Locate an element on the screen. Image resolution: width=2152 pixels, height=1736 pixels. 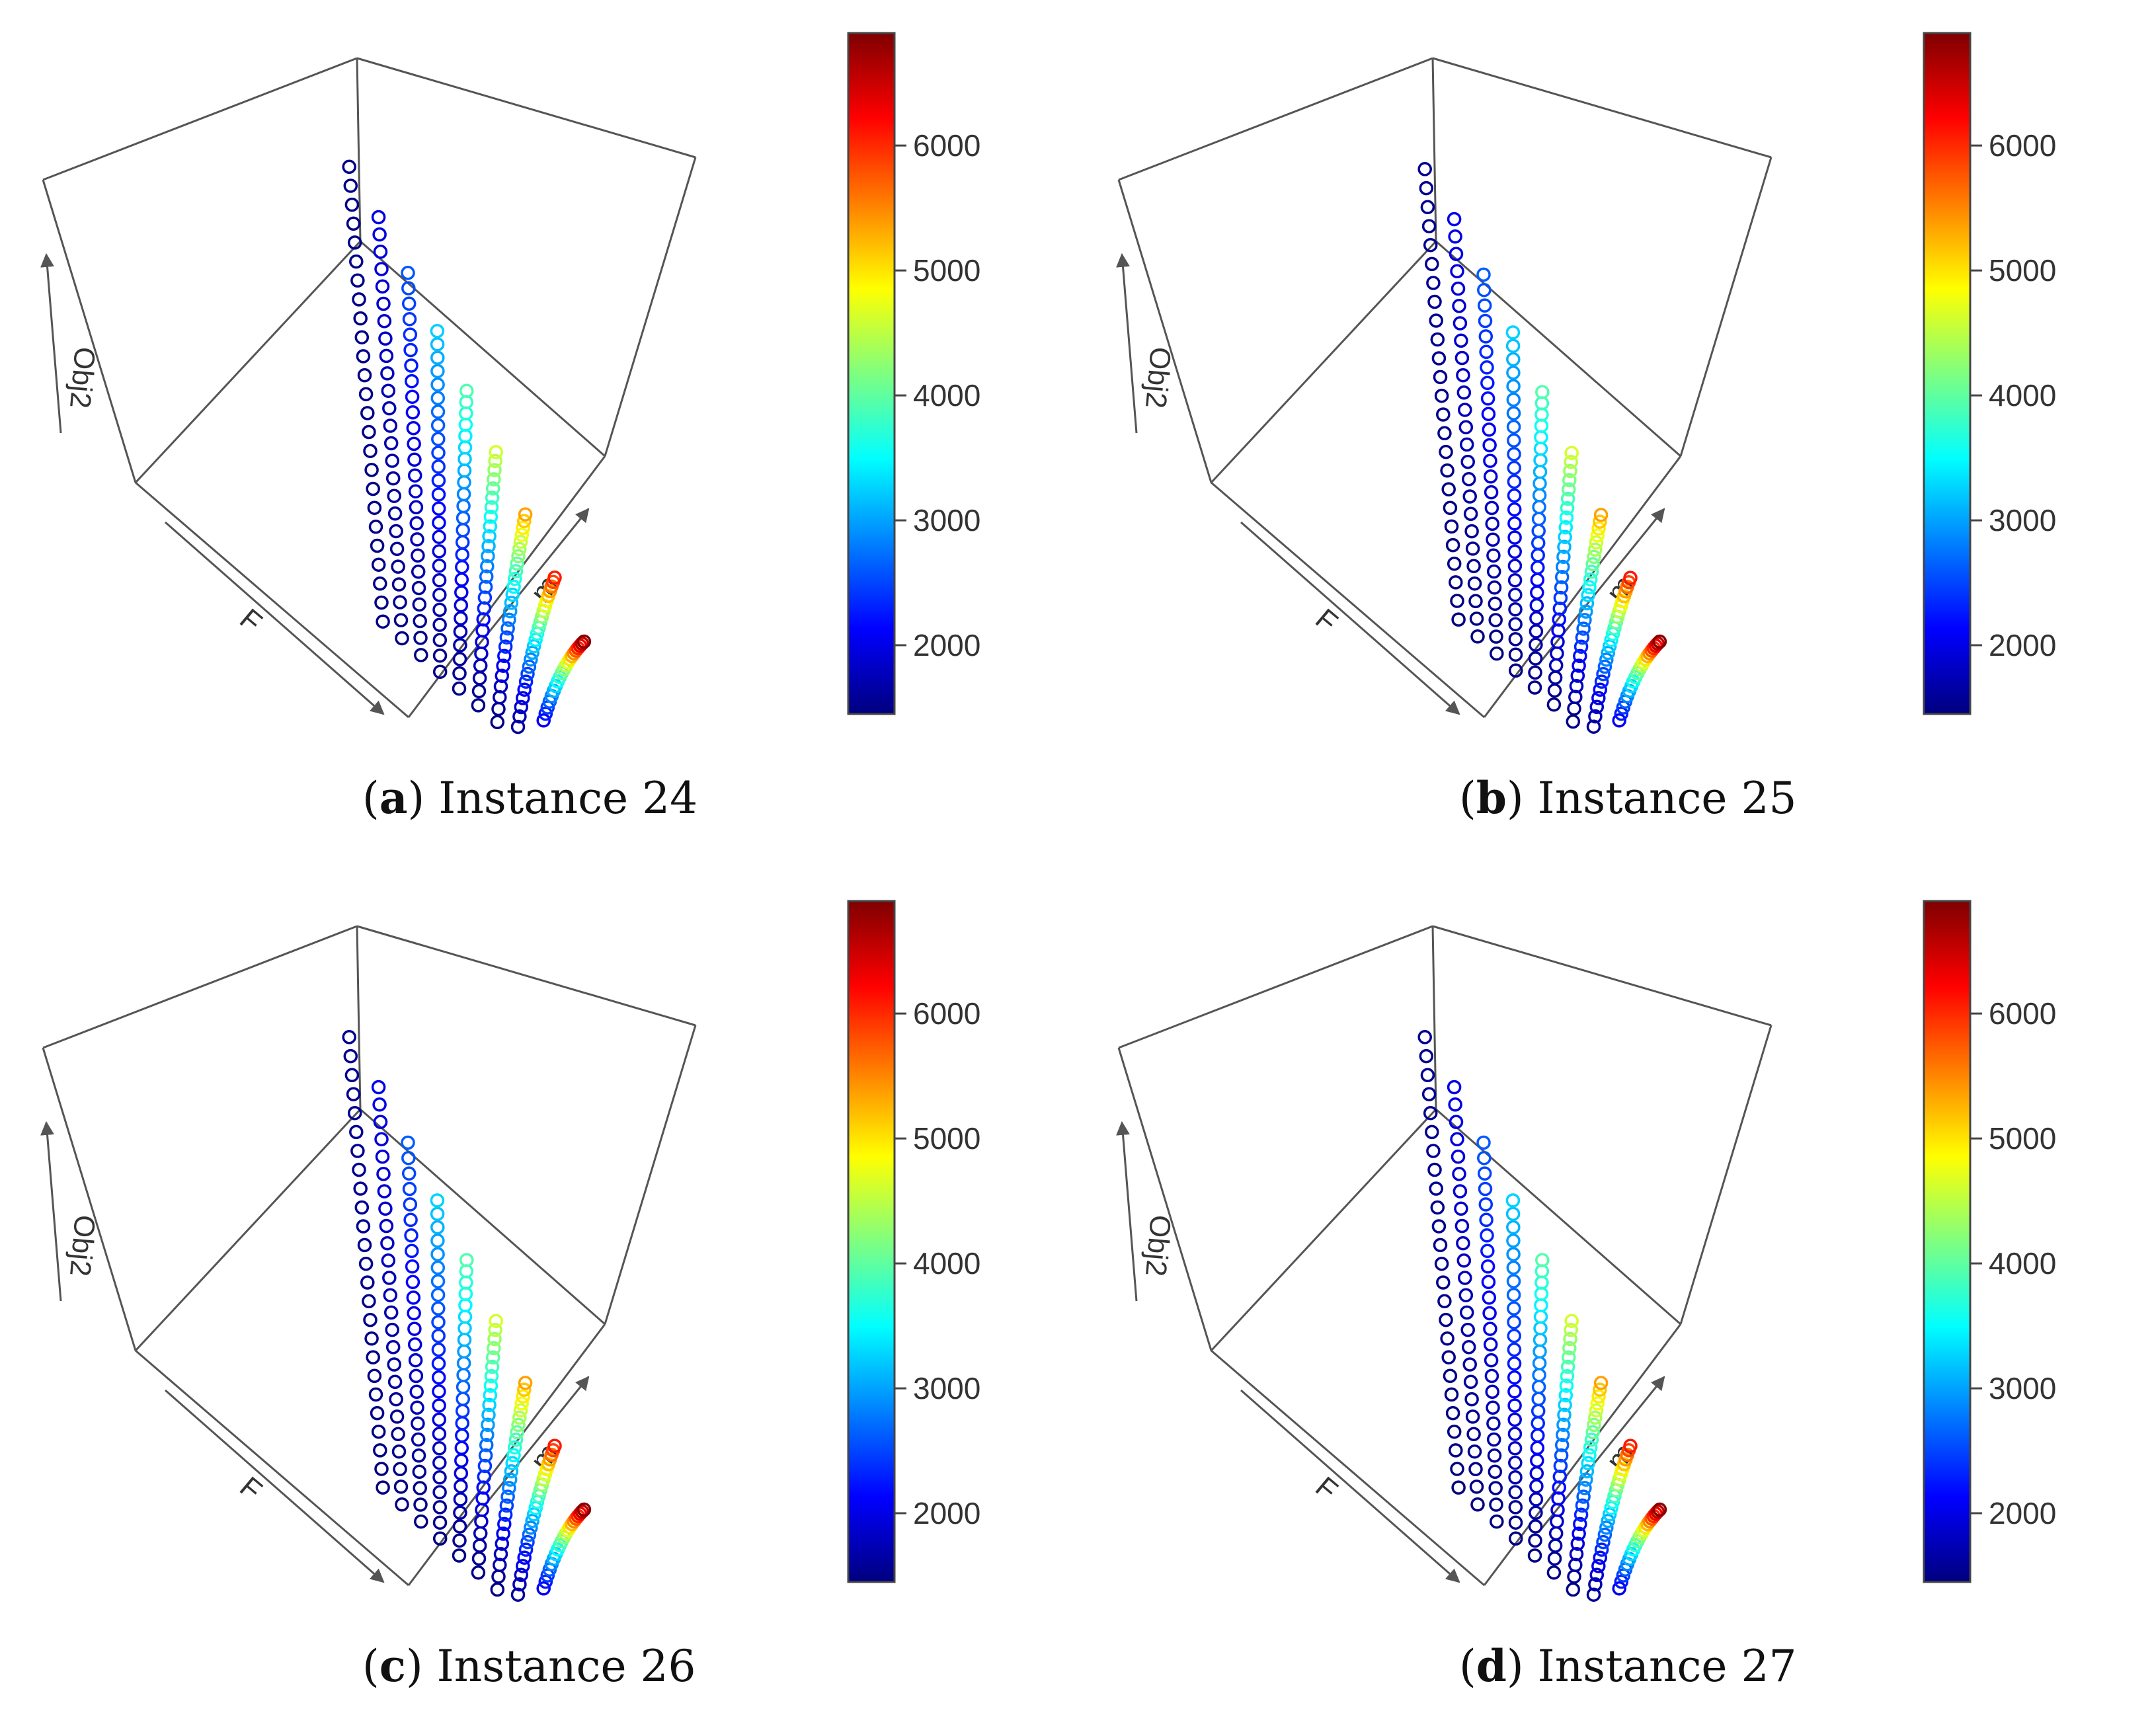
obj2-axis-arrow is located at coordinates (51, 344).